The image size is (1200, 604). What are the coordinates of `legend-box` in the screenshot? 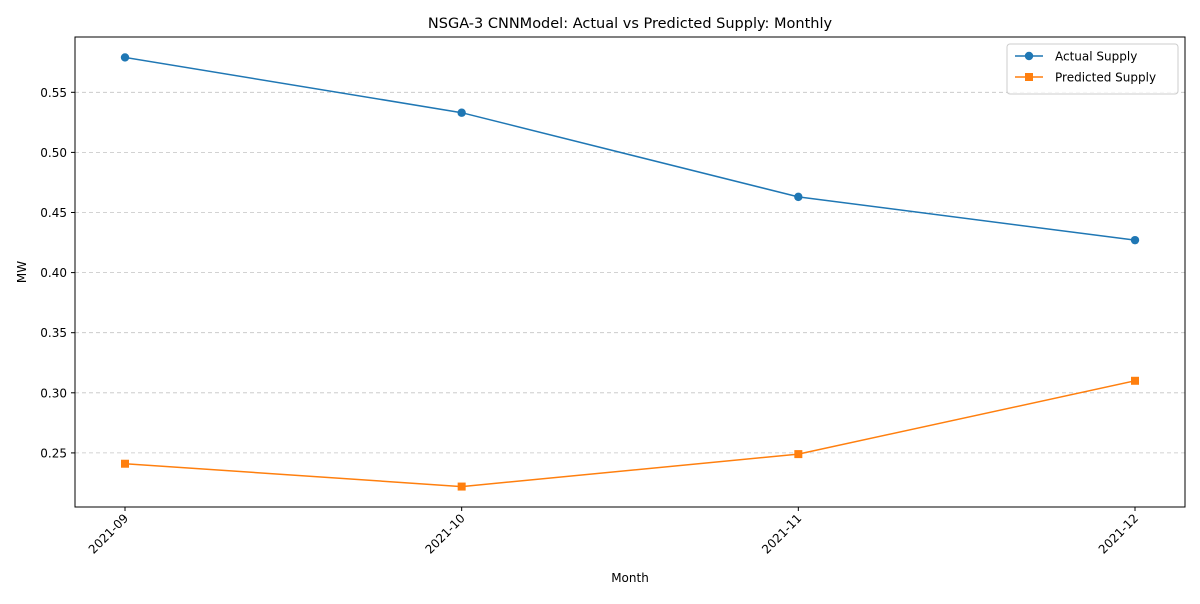 It's located at (1092, 69).